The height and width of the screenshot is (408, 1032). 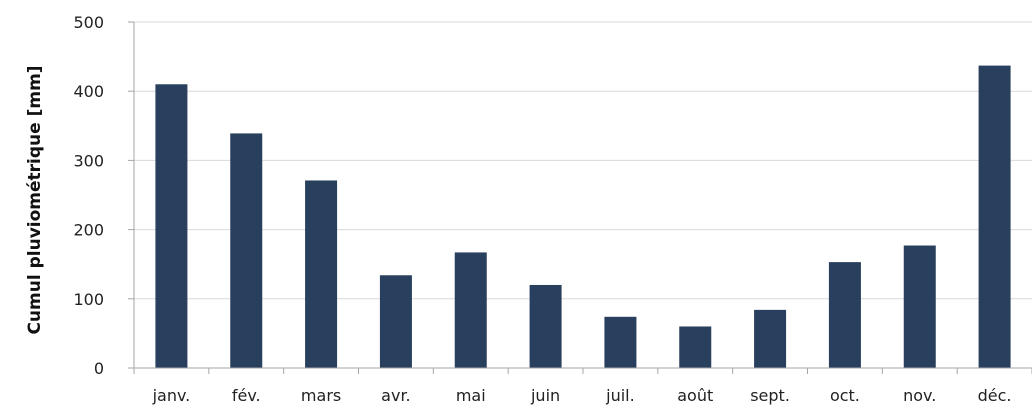 What do you see at coordinates (471, 395) in the screenshot?
I see `x-tick-label: mai` at bounding box center [471, 395].